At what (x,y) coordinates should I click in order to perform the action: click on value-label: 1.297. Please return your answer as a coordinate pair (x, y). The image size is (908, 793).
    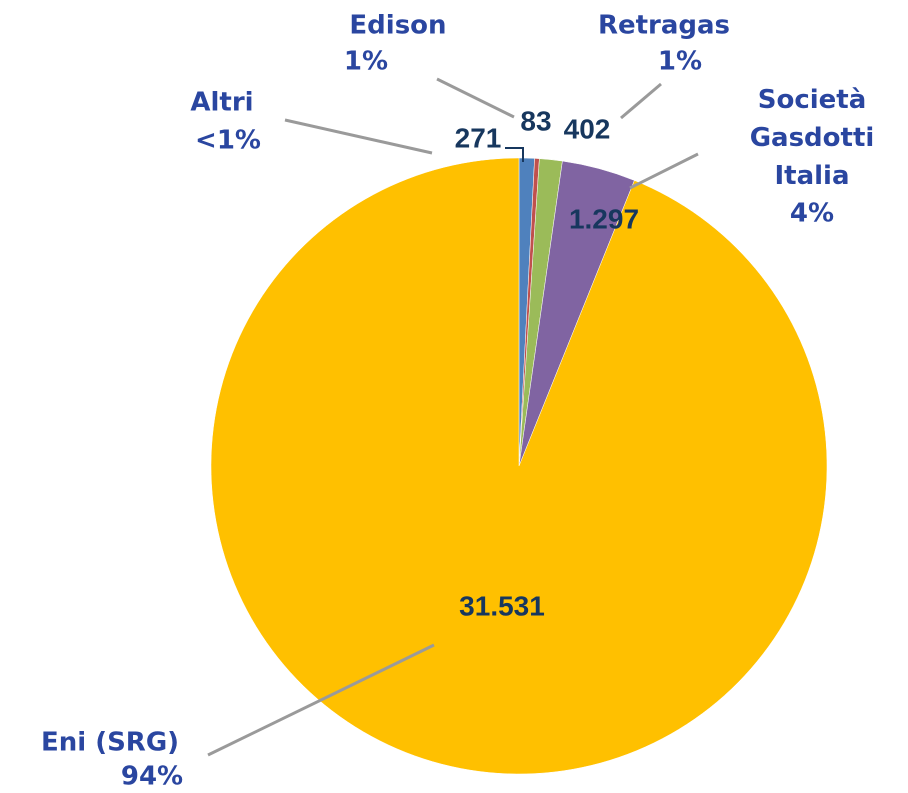
    Looking at the image, I should click on (604, 218).